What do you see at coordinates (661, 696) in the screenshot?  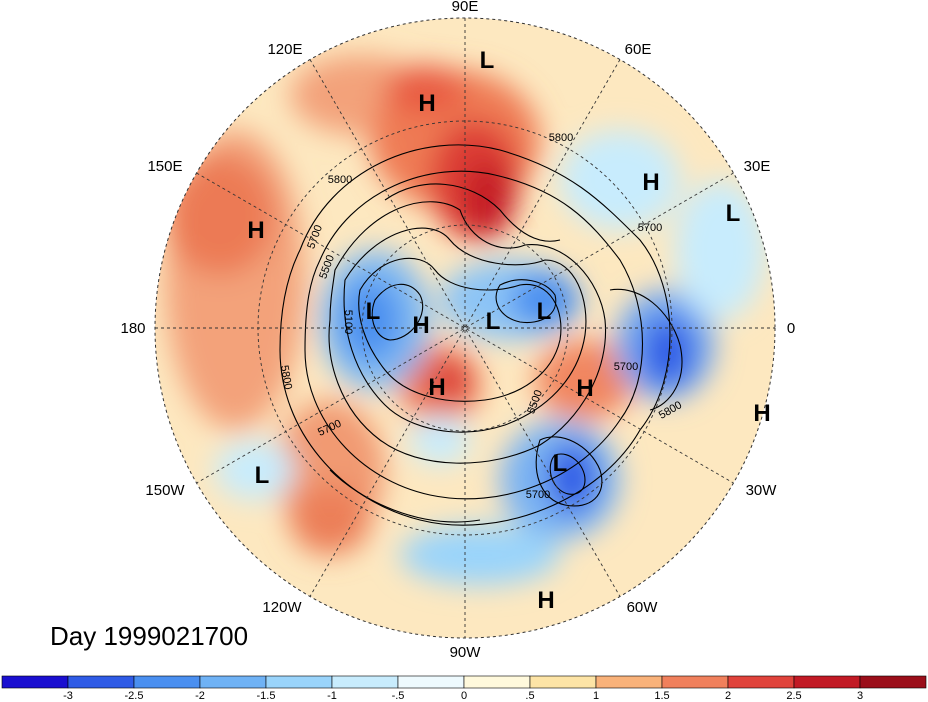 I see `colorbar-tick-label: 1.5` at bounding box center [661, 696].